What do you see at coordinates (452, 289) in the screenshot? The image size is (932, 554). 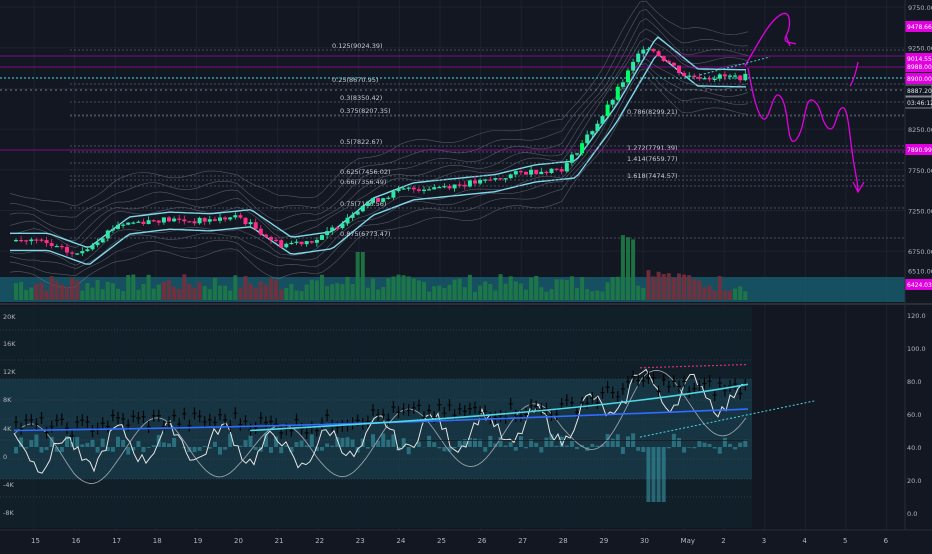 I see `volume-strip` at bounding box center [452, 289].